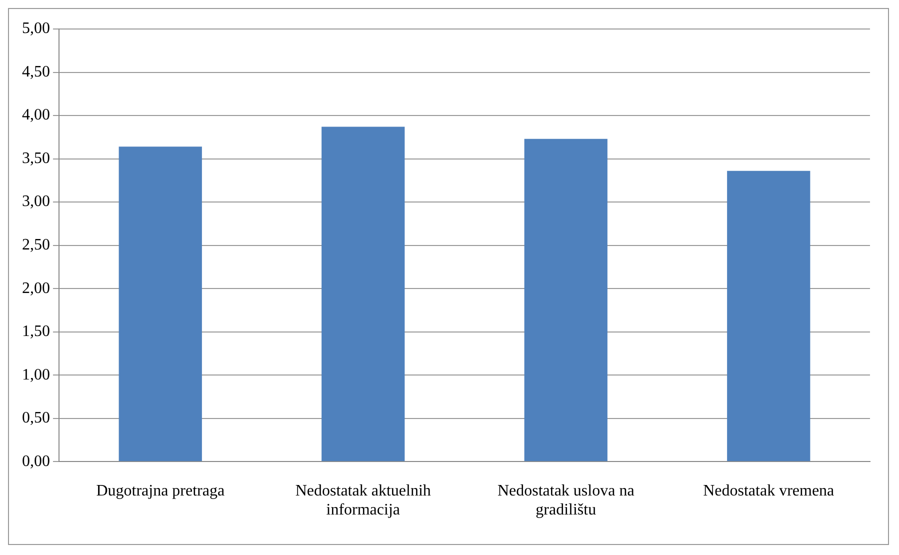 The height and width of the screenshot is (555, 899). Describe the element at coordinates (36, 201) in the screenshot. I see `y-tick-label: 3,00` at that location.